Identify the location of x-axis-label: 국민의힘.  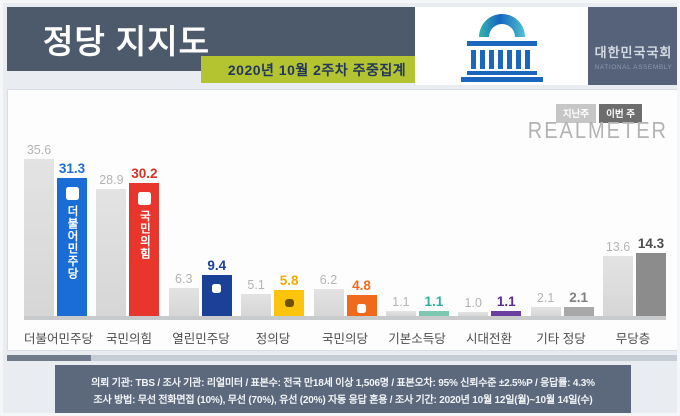
(128, 339).